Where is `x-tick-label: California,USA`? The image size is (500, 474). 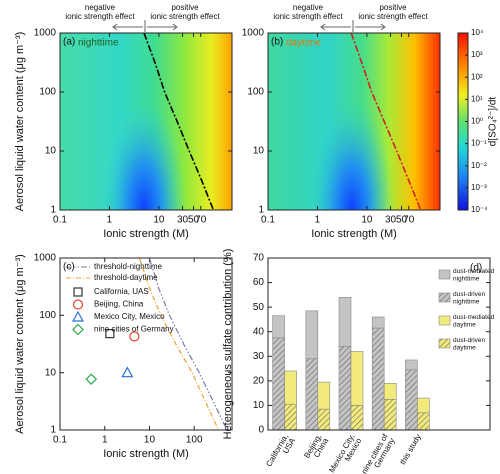
x-tick-label: California,USA is located at coordinates (280, 452).